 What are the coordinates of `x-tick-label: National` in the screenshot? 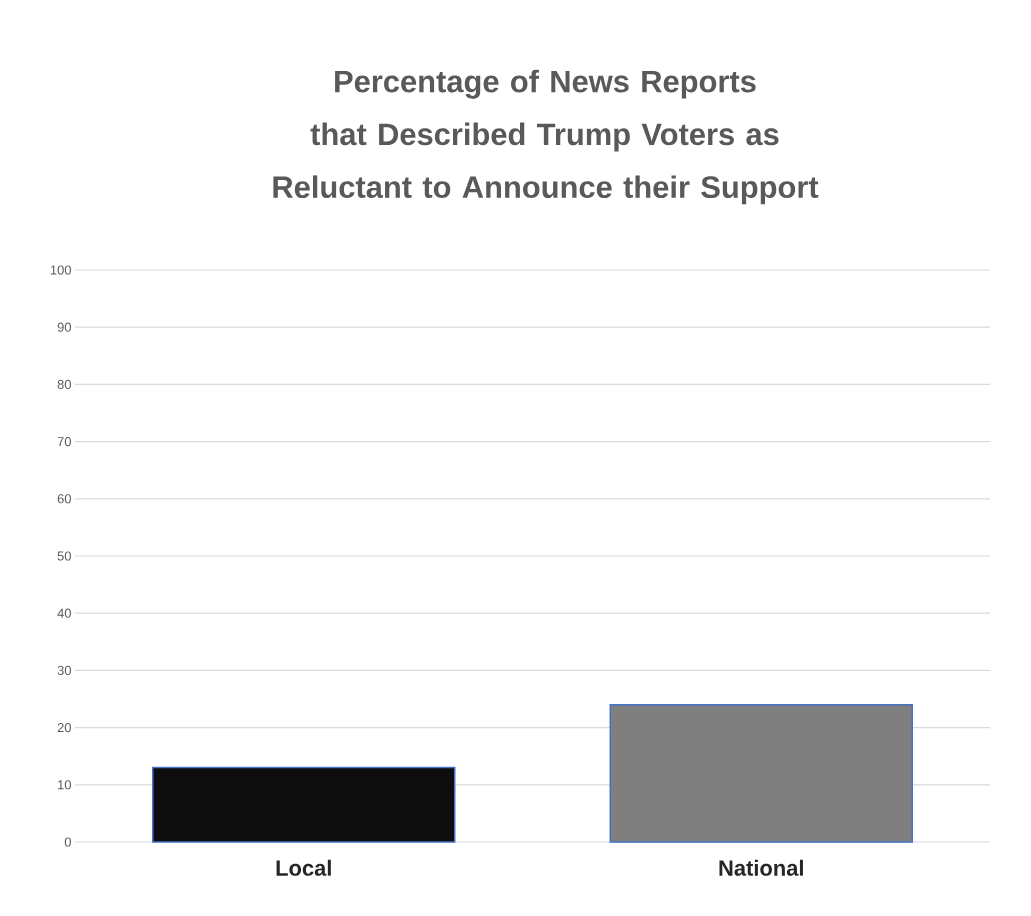 It's located at (761, 867).